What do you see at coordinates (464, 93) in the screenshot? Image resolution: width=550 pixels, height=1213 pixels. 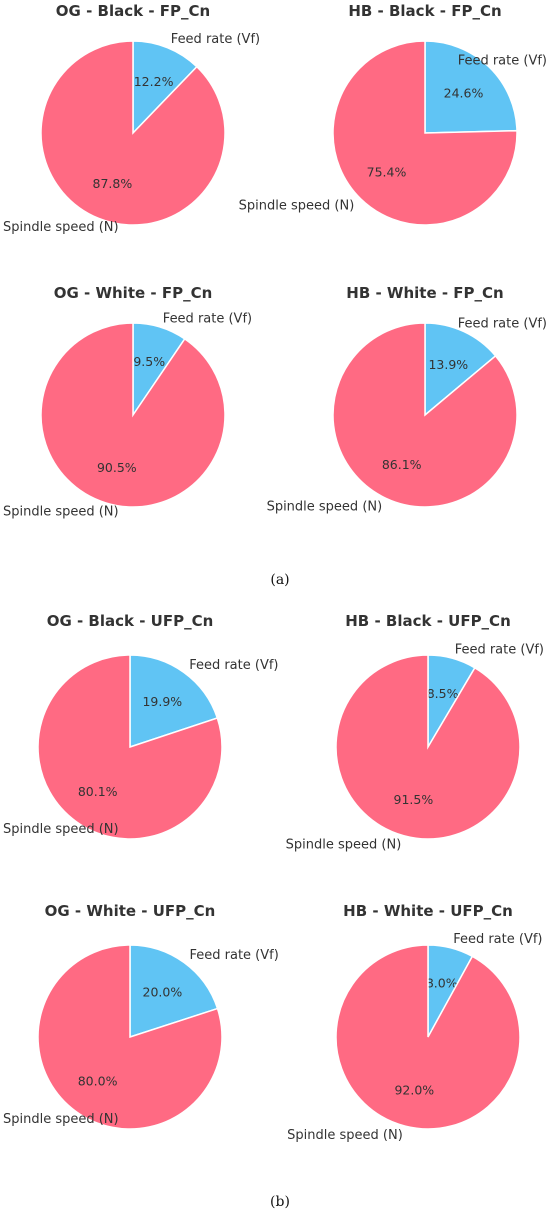 I see `pct-label-feed-rate: 24.6%` at bounding box center [464, 93].